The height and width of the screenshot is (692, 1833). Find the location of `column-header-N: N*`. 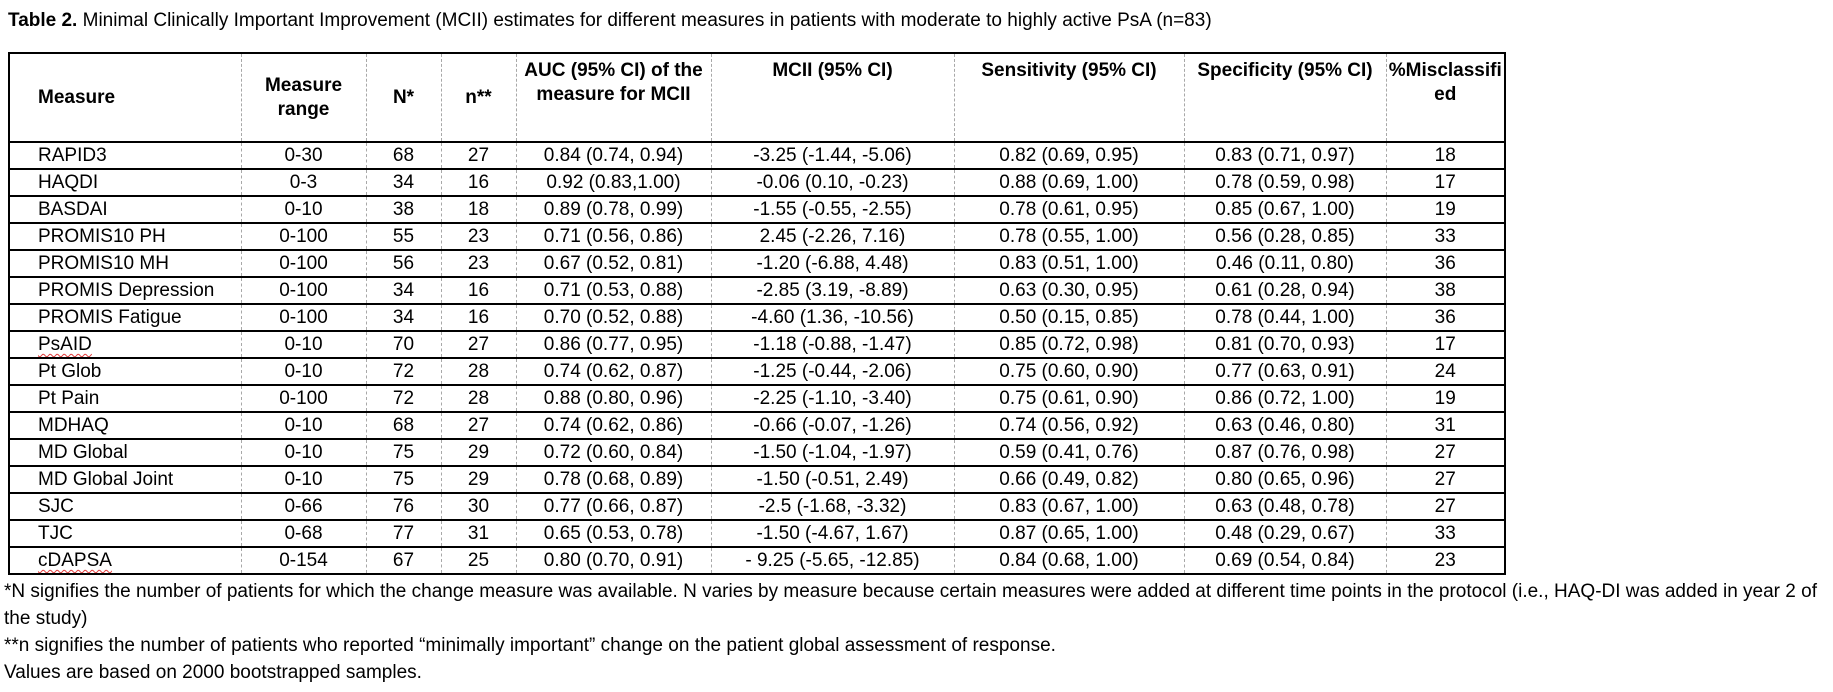

column-header-N: N* is located at coordinates (404, 98).